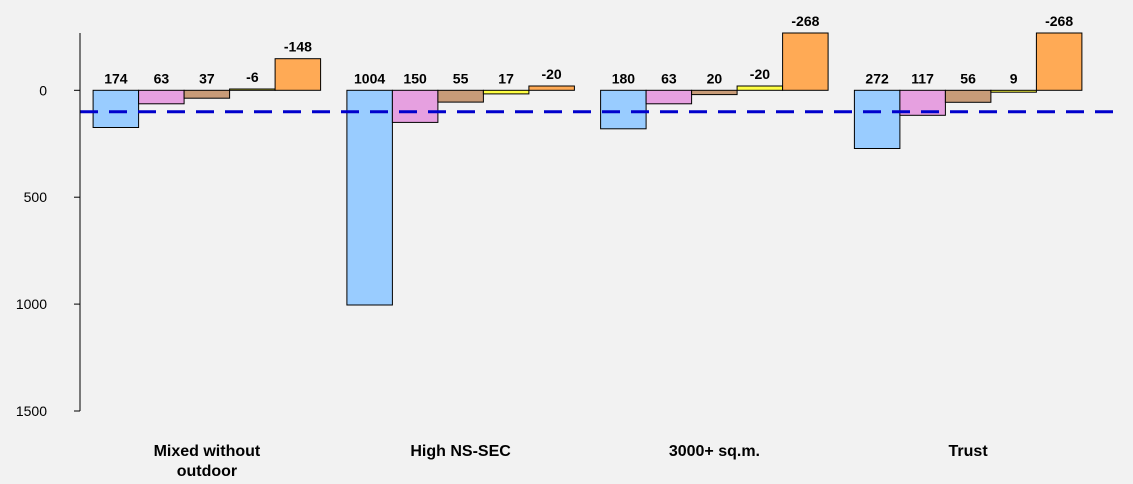 The image size is (1133, 484). What do you see at coordinates (714, 92) in the screenshot?
I see `bar-s2-c2` at bounding box center [714, 92].